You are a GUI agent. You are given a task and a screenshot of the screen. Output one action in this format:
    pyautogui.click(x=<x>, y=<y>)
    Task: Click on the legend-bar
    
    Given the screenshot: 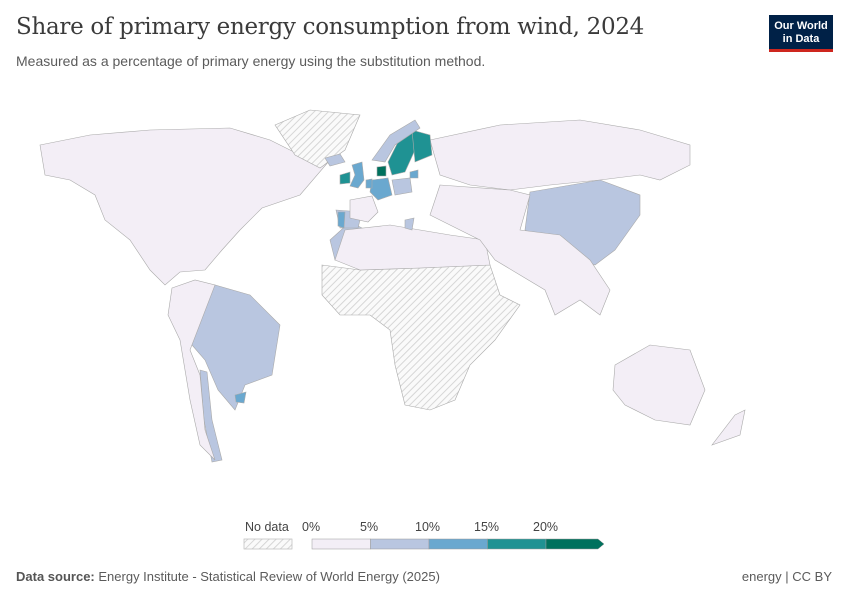 What is the action you would take?
    pyautogui.click(x=424, y=544)
    